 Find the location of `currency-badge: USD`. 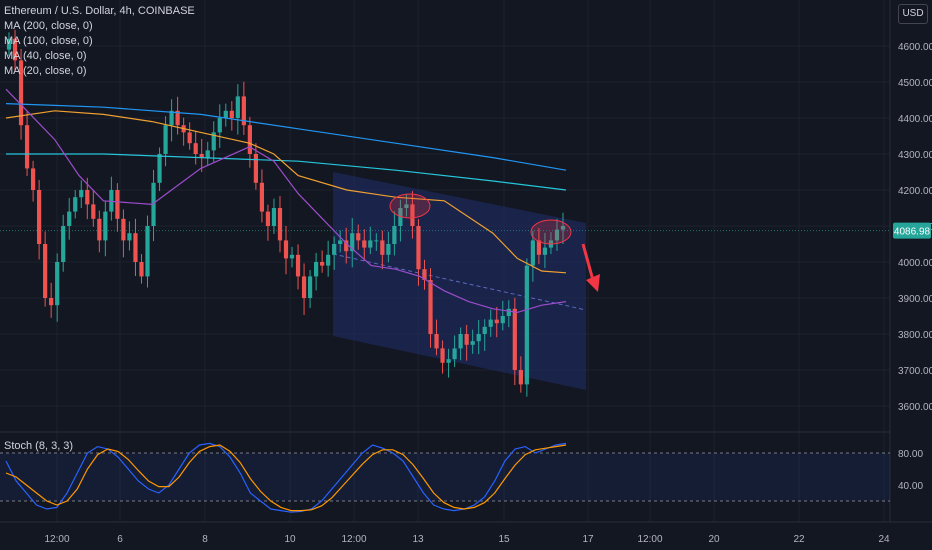

currency-badge: USD is located at coordinates (913, 14).